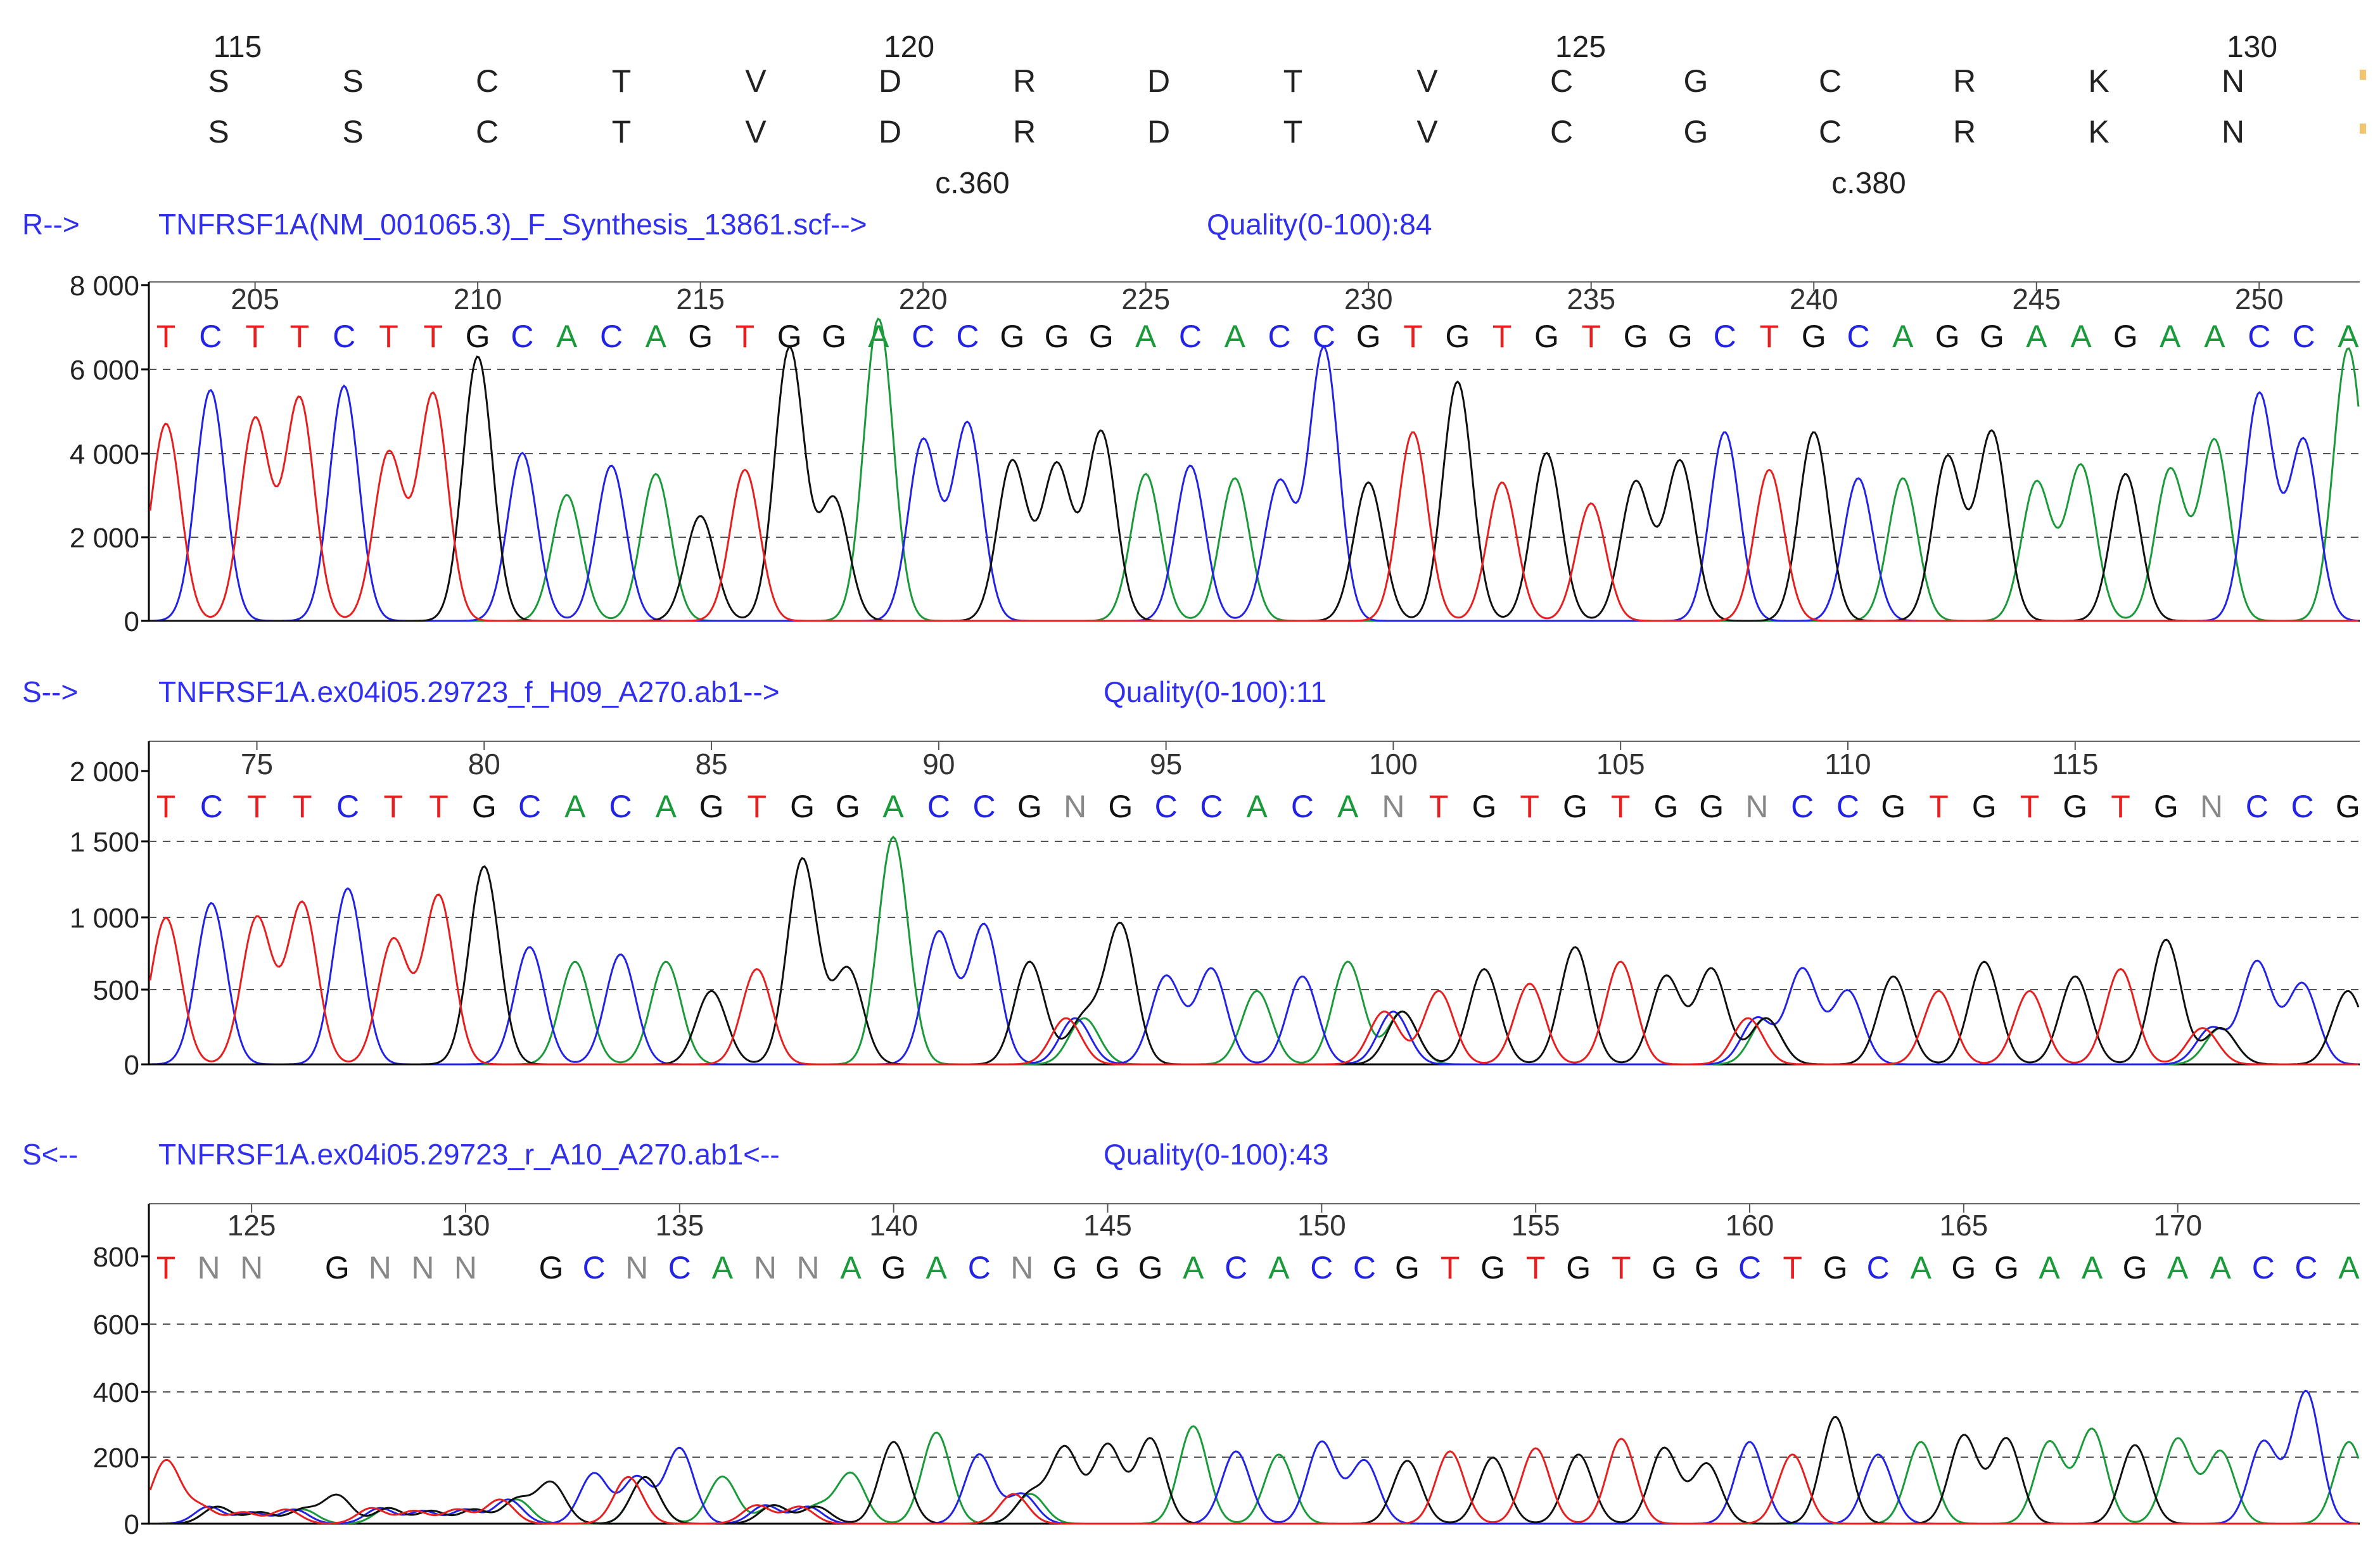  Describe the element at coordinates (1903, 336) in the screenshot. I see `base-call-40: A` at that location.